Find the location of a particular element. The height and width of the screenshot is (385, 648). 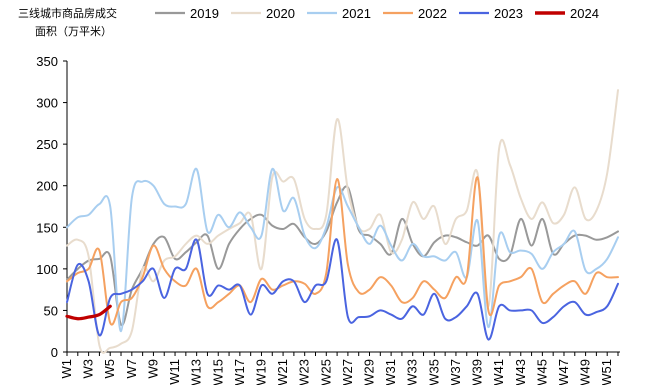

y-tick-label: 350 is located at coordinates (47, 61).